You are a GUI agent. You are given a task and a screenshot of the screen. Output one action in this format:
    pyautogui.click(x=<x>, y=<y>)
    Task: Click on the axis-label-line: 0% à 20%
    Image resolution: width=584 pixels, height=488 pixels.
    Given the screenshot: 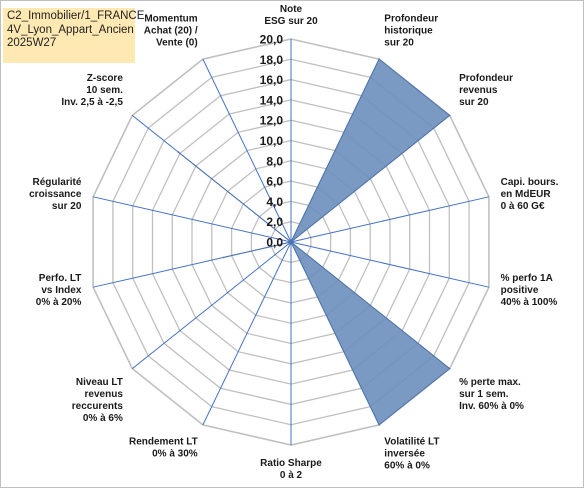 What is the action you would take?
    pyautogui.click(x=59, y=302)
    